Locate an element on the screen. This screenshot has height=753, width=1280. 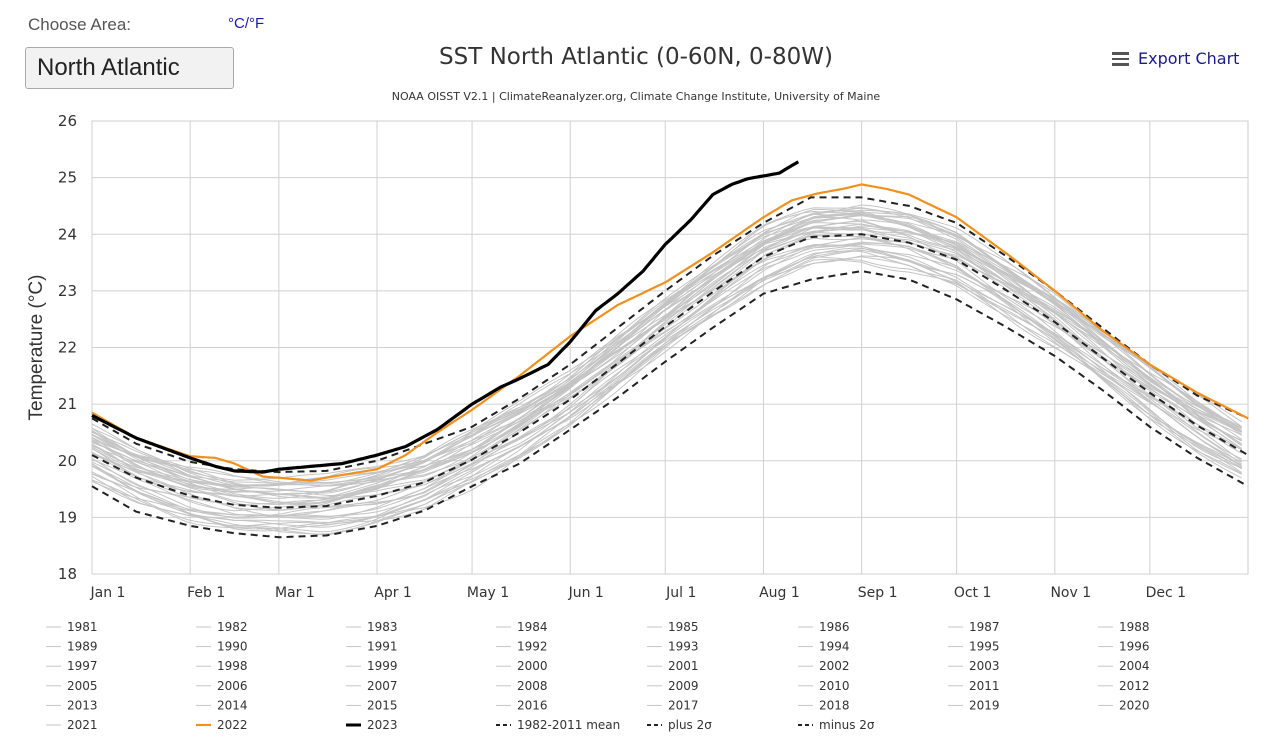
legend-item-1999: 1999 is located at coordinates (372, 666).